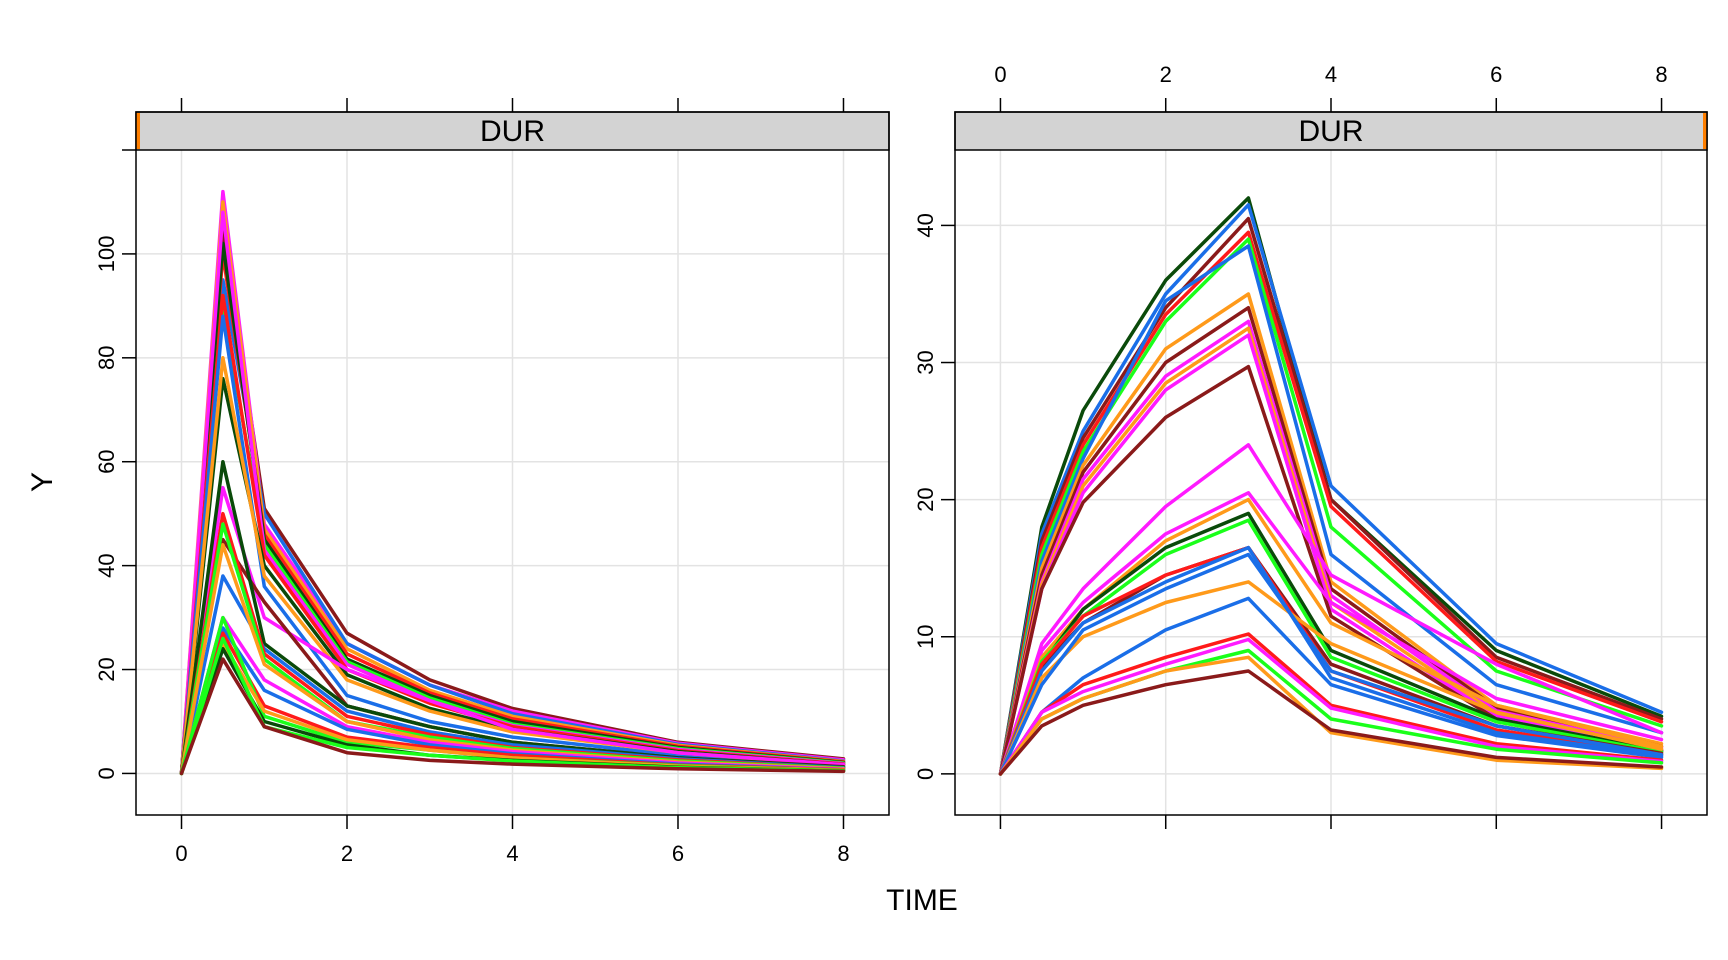  I want to click on y-tick-label: 30, so click(925, 362).